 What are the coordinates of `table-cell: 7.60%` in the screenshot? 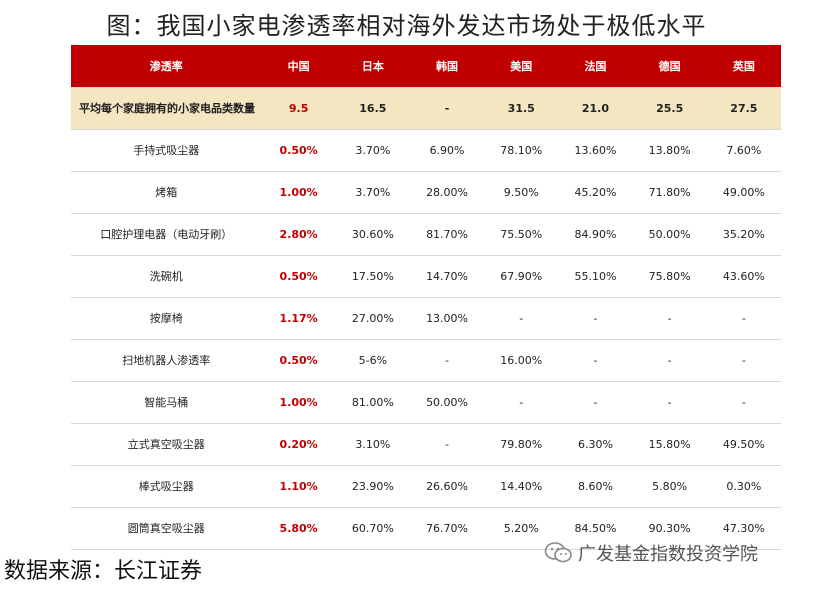 It's located at (743, 150).